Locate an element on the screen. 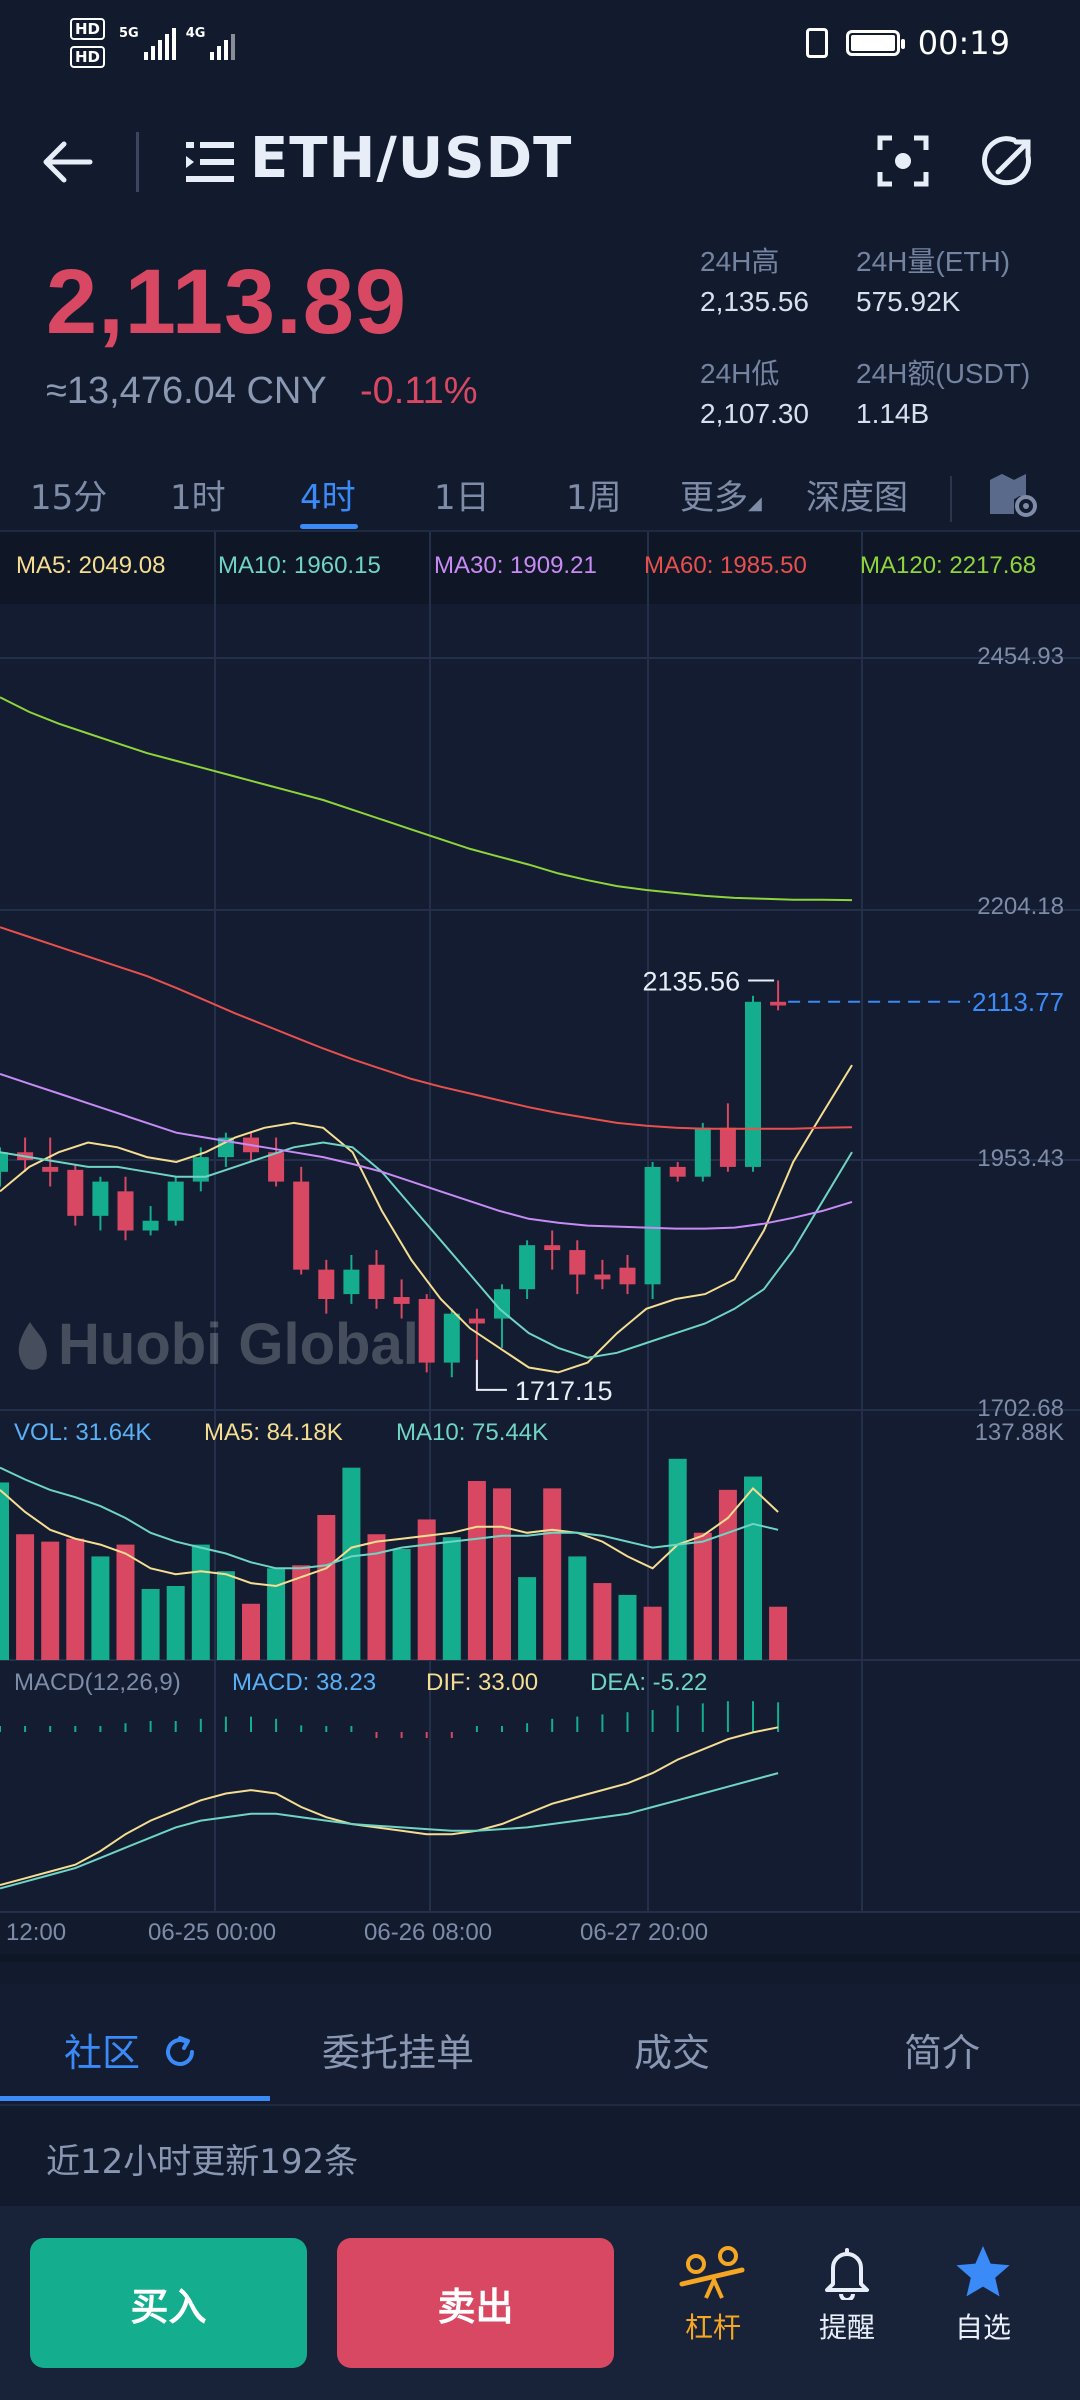 This screenshot has height=2400, width=1080. ma30-legend: MA30: 1909.21 is located at coordinates (515, 565).